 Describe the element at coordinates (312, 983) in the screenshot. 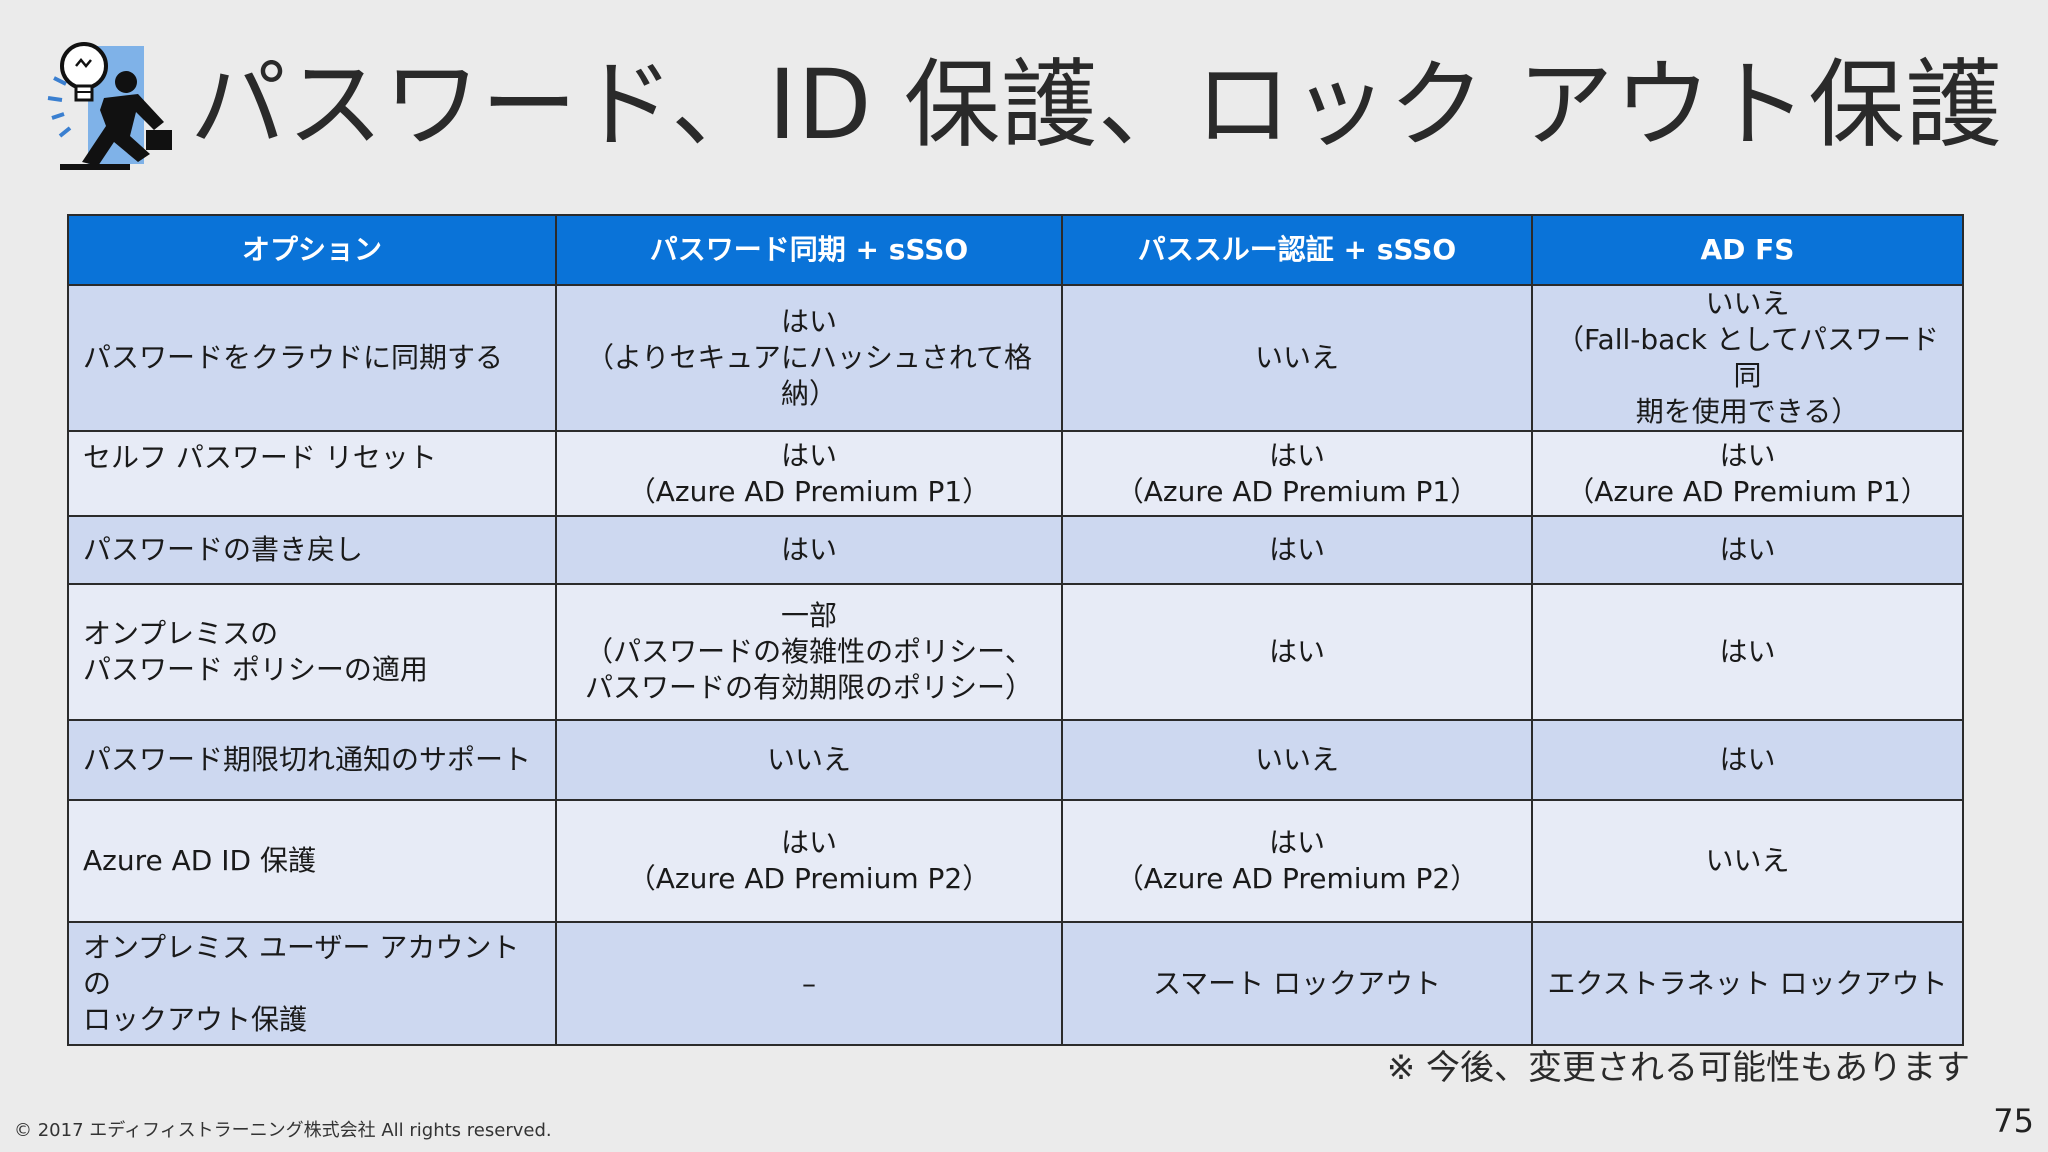

I see `option-cell: オンプレミス ユーザー アカウントの ロックアウト保護` at that location.